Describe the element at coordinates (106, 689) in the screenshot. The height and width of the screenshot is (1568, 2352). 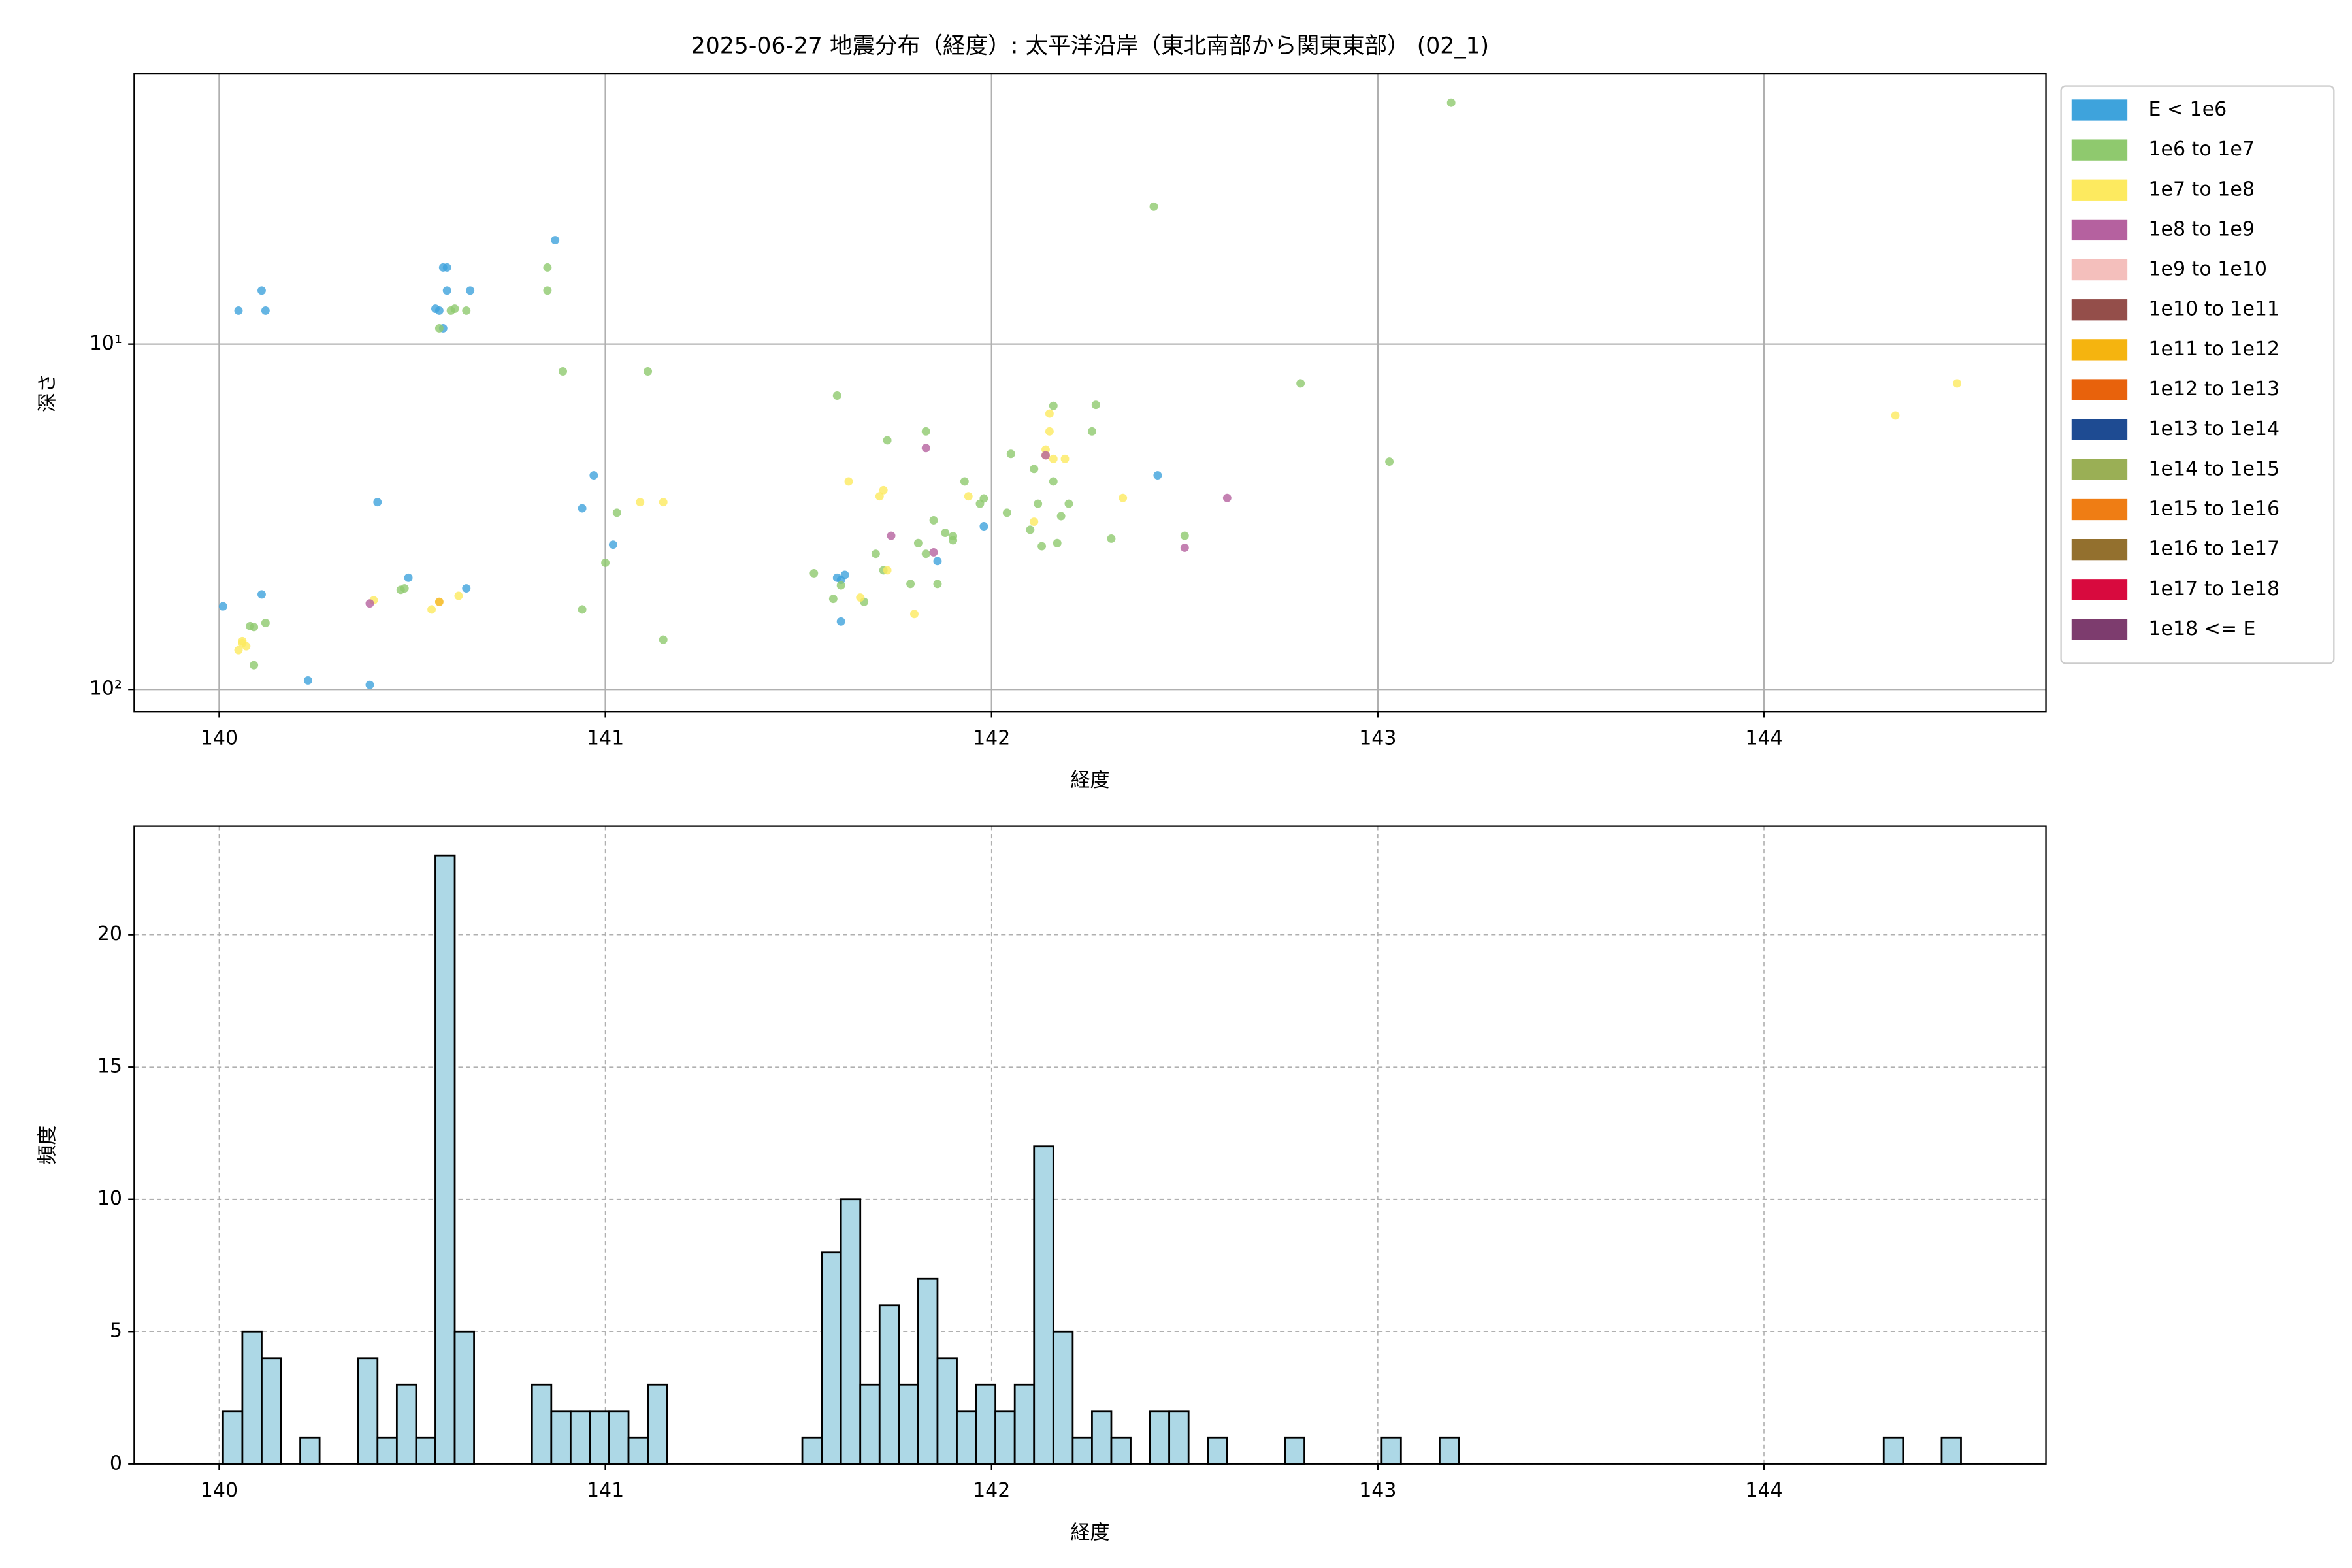
I see `y-tick-label: 10²` at that location.